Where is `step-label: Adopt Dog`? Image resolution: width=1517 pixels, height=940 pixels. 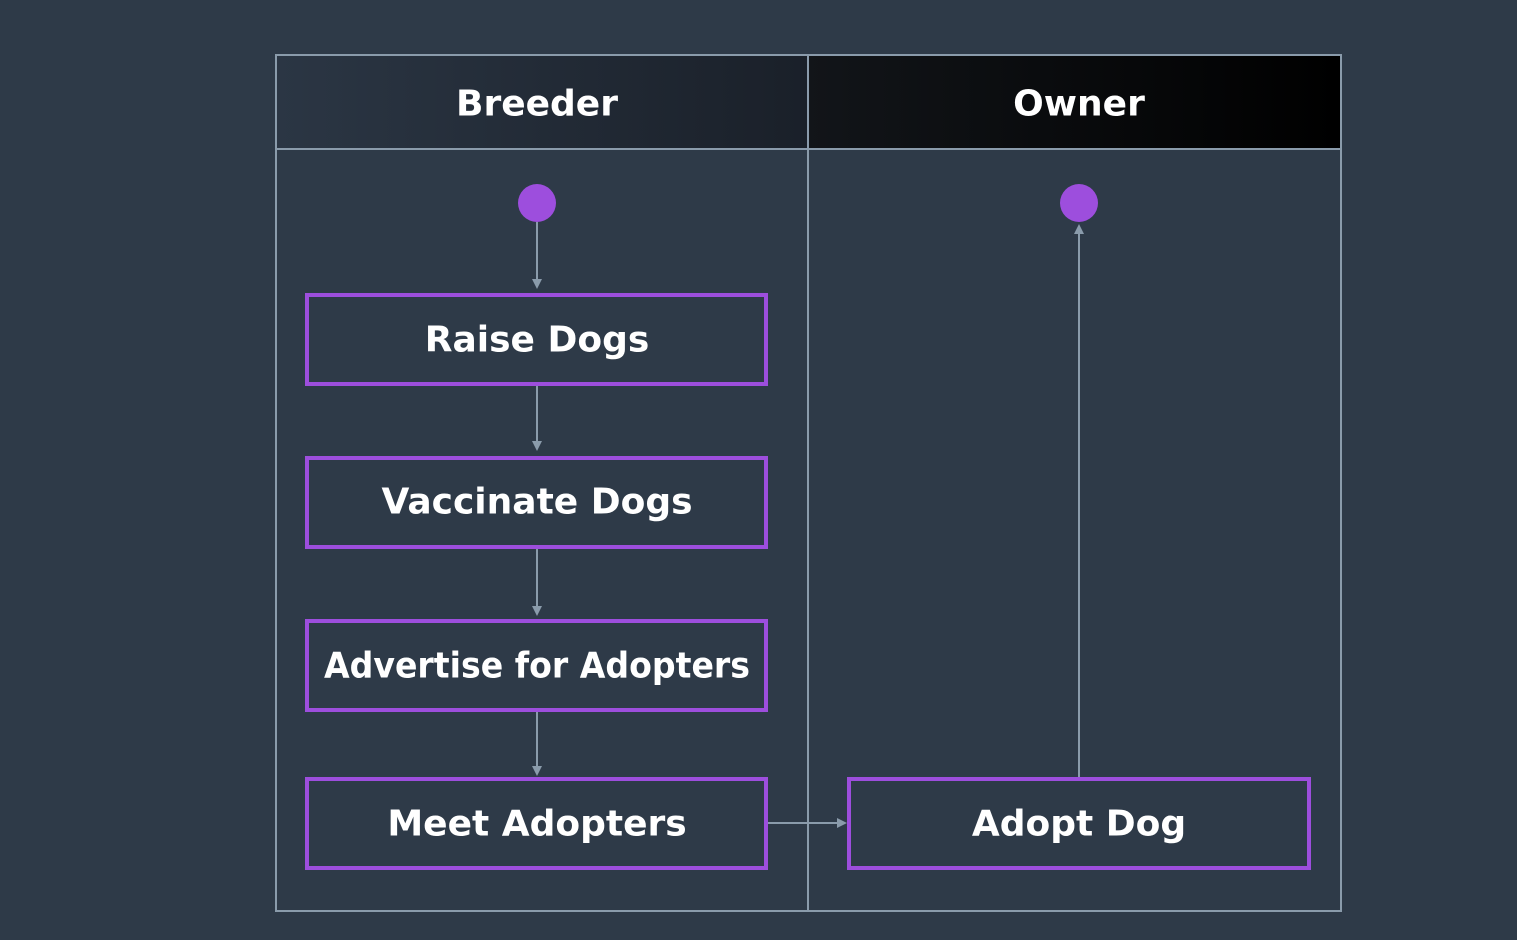 step-label: Adopt Dog is located at coordinates (1079, 824).